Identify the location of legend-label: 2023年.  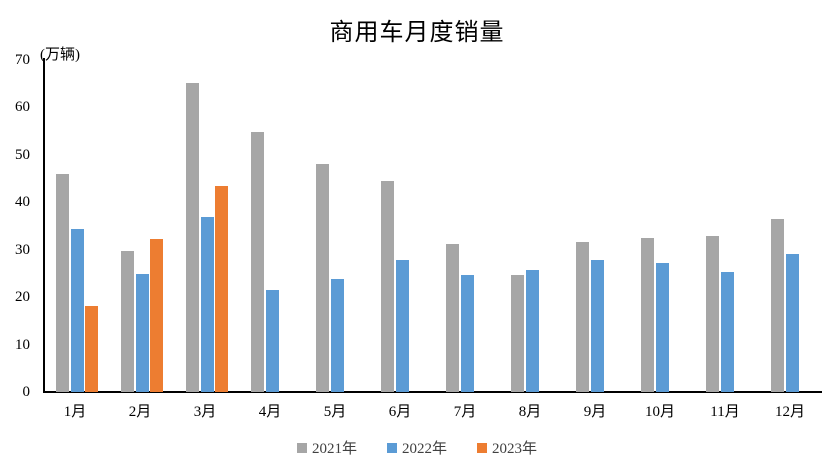
(515, 449).